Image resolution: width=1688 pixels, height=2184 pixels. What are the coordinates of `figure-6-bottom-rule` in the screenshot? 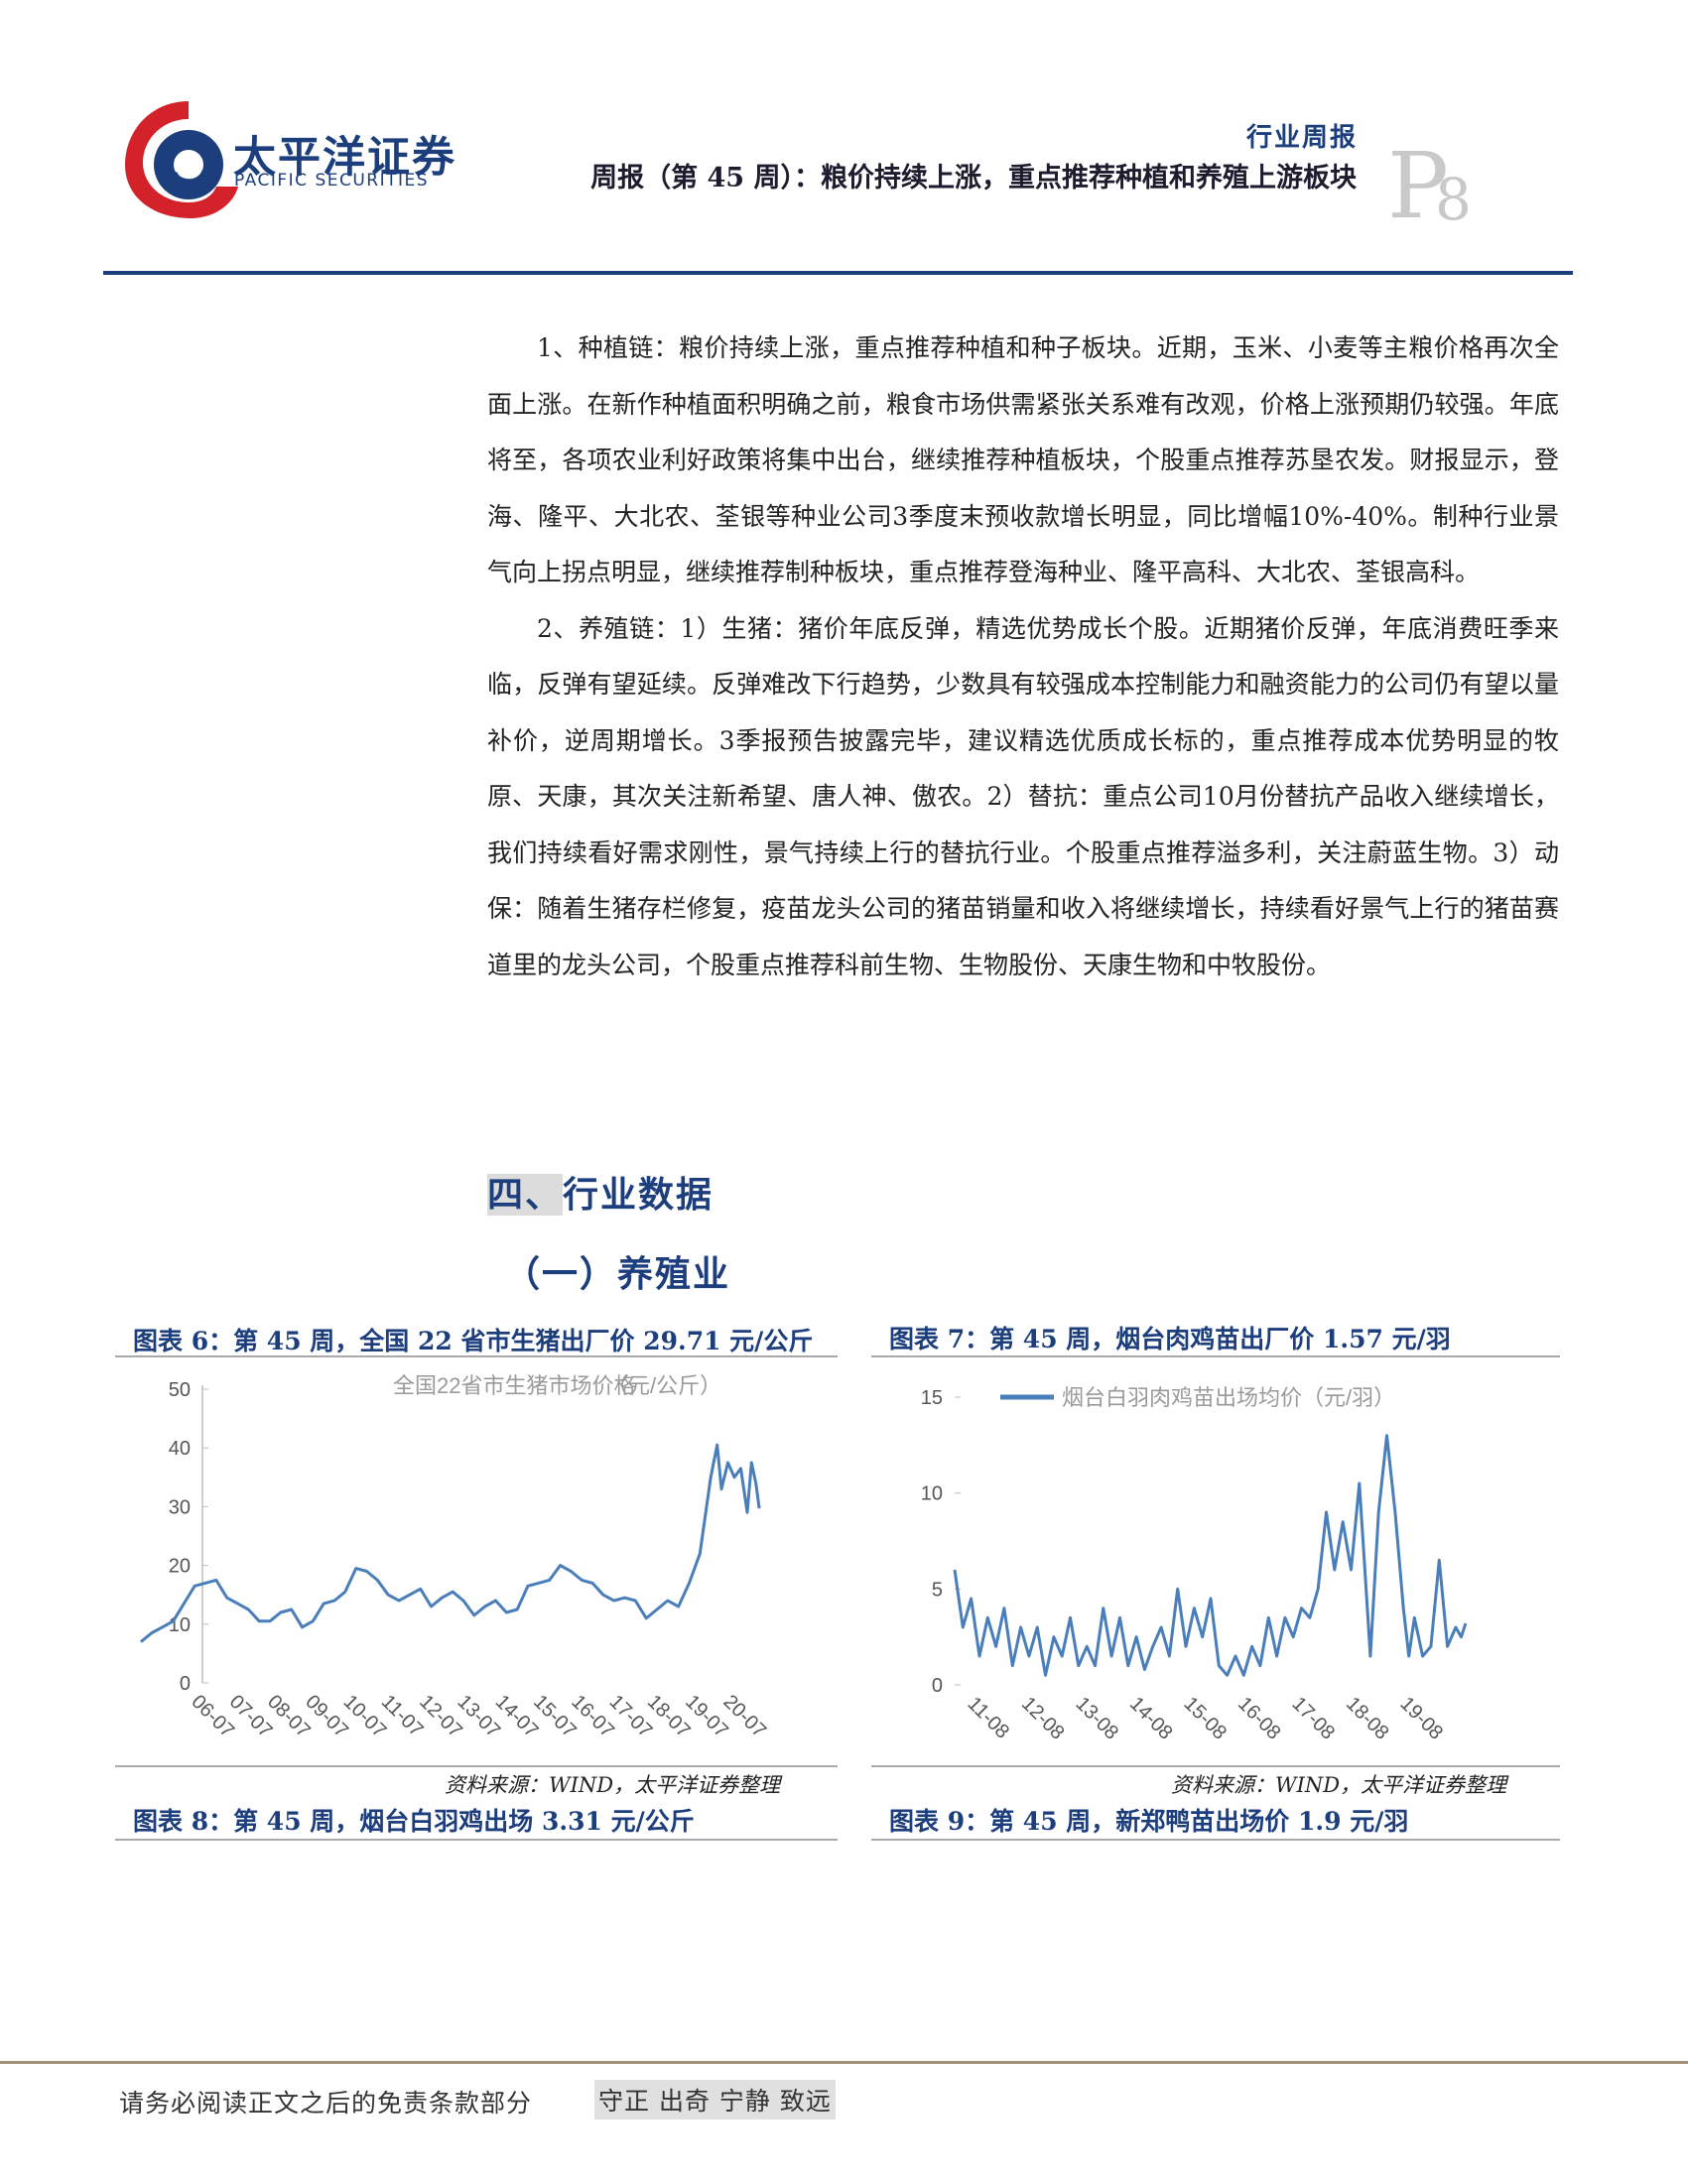 It's located at (477, 1766).